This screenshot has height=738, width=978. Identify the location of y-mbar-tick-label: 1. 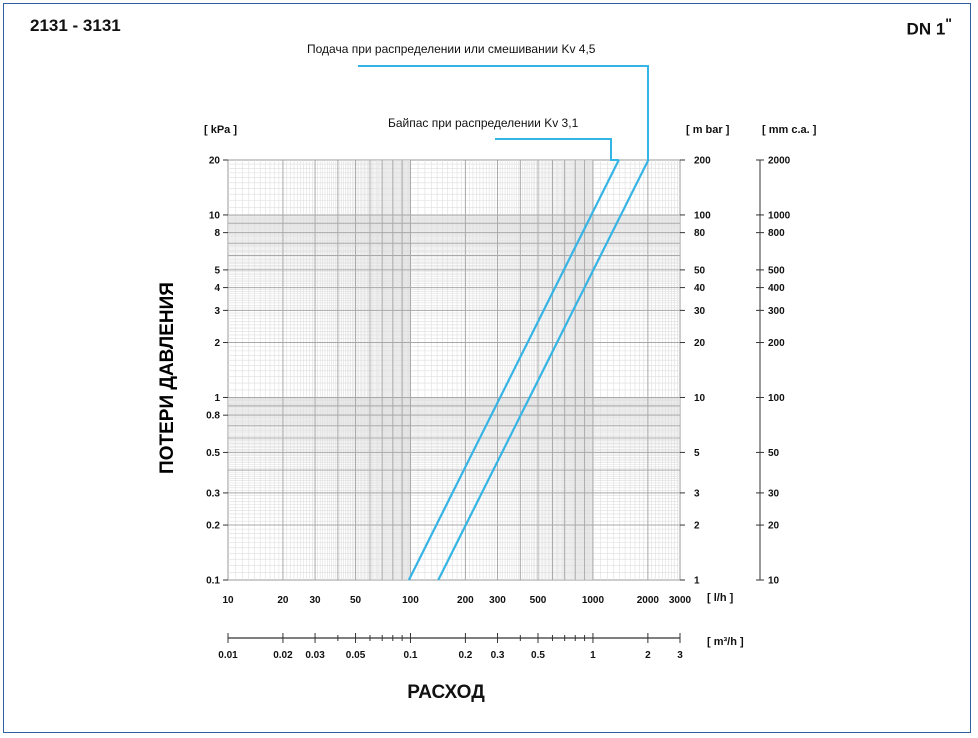
(697, 581).